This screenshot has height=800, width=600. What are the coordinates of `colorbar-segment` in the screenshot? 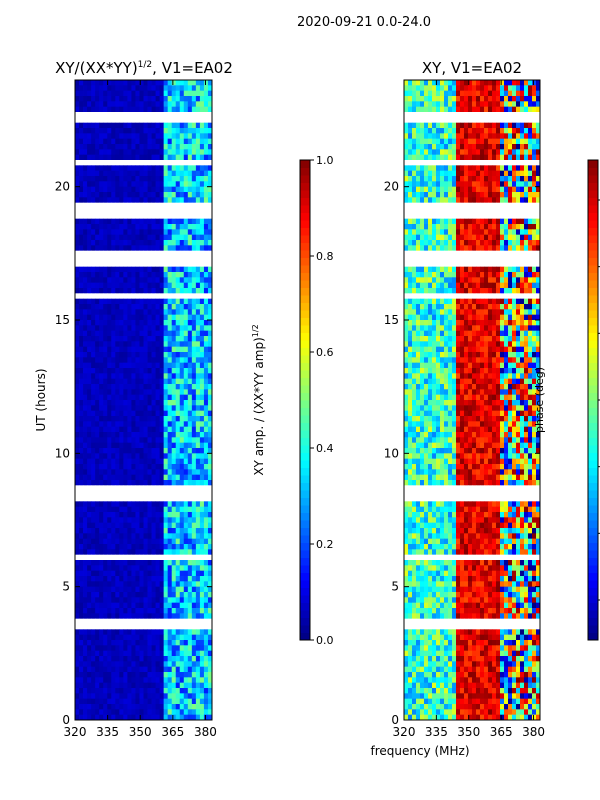 It's located at (305, 539).